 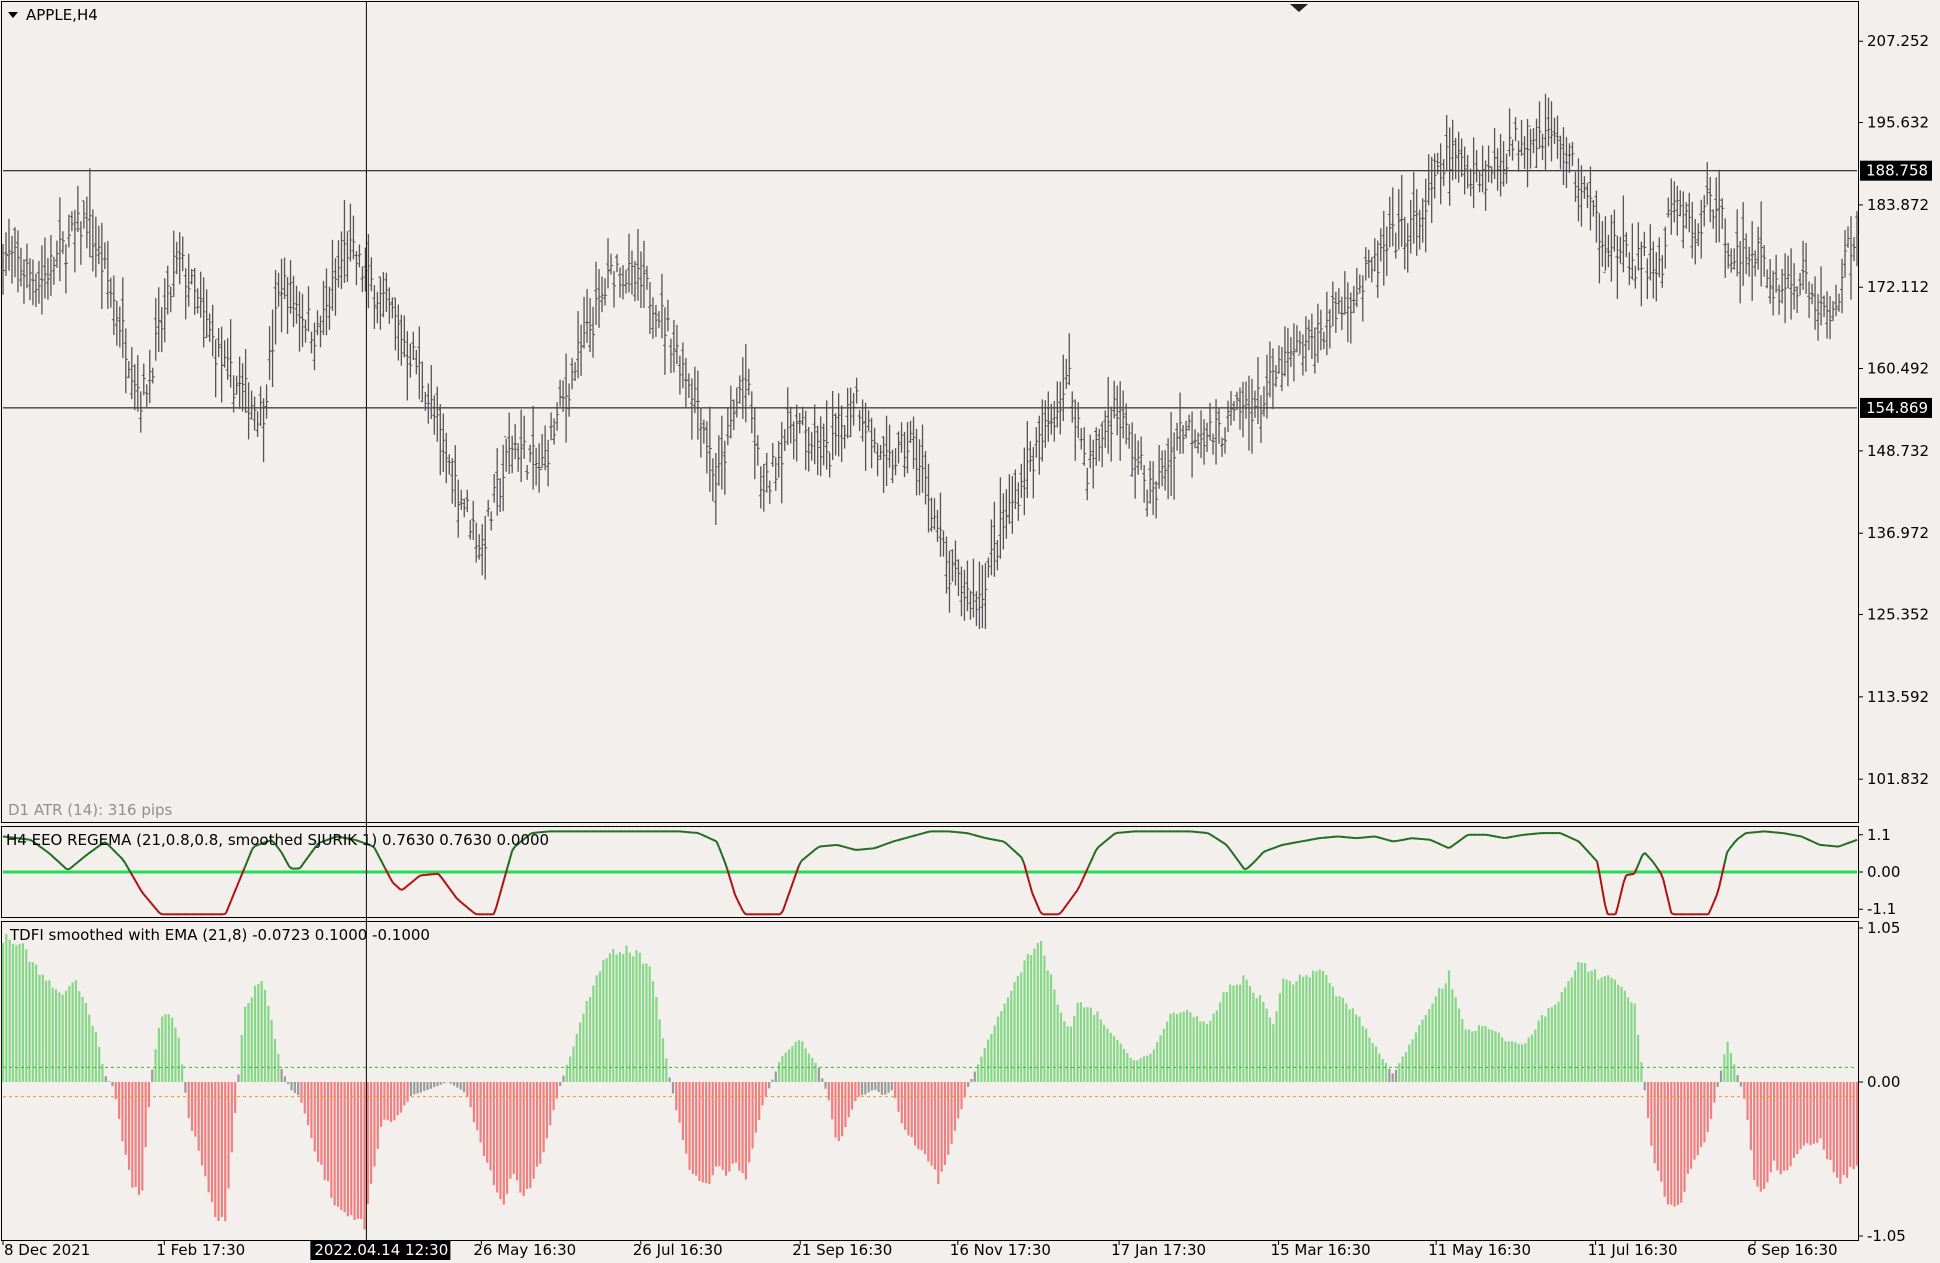 What do you see at coordinates (1299, 8) in the screenshot?
I see `chart-shift-marker-icon` at bounding box center [1299, 8].